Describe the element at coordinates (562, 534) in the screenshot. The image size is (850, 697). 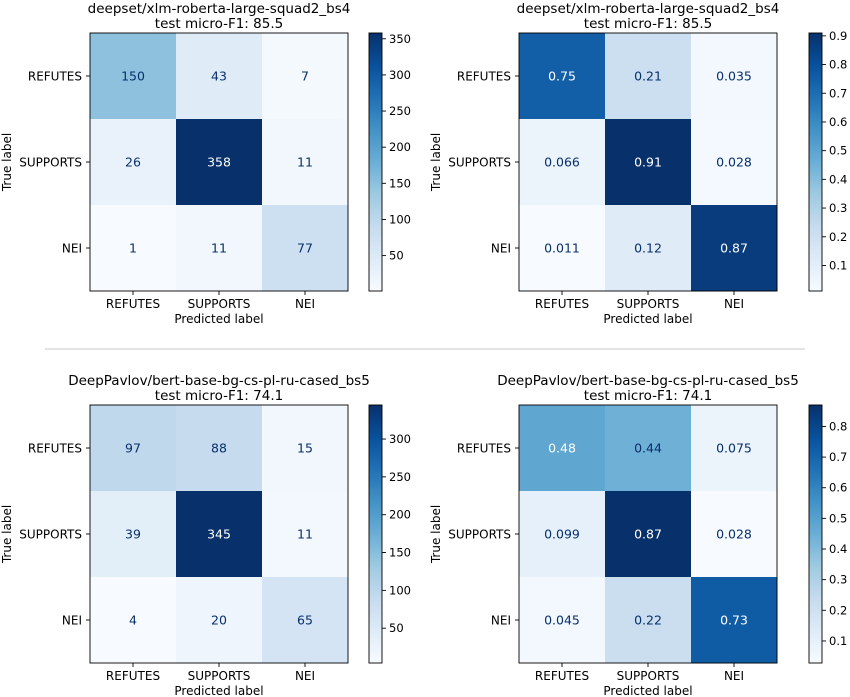
I see `cell-value-label: 0.099` at that location.